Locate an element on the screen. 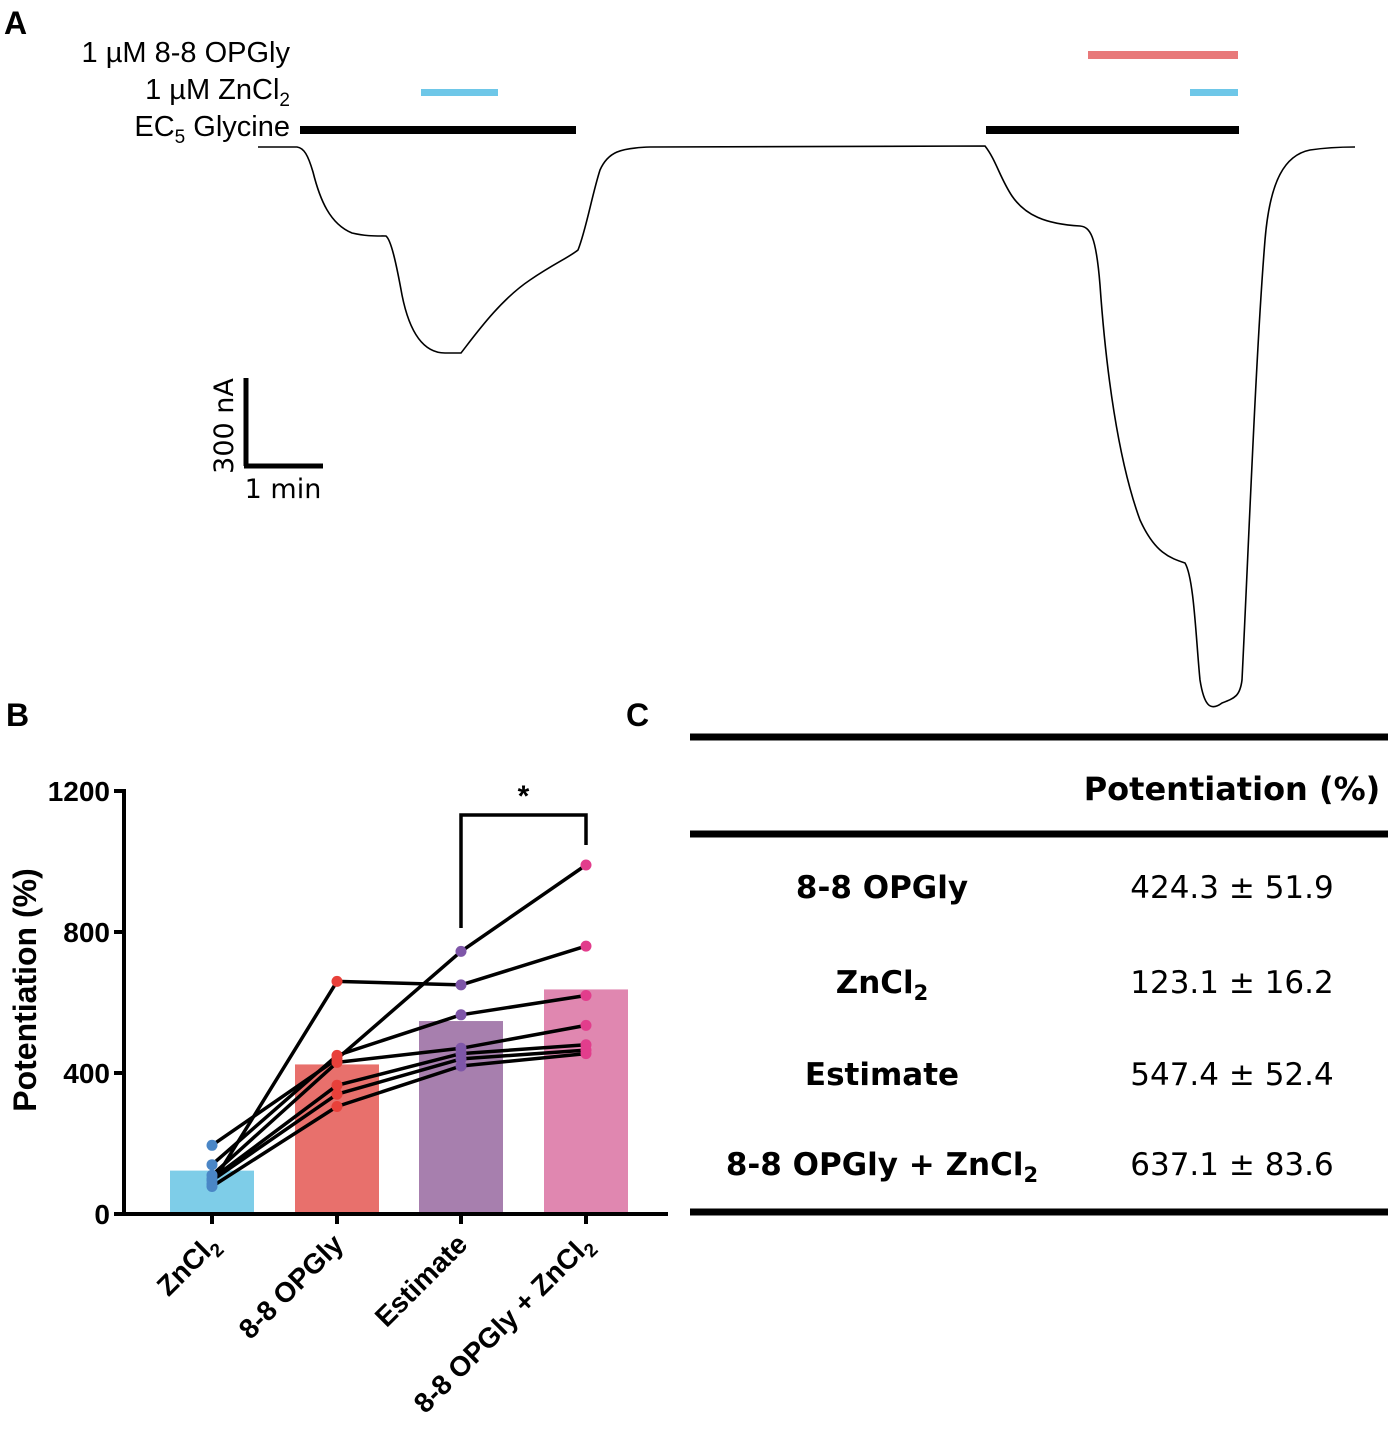 Image resolution: width=1394 pixels, height=1451 pixels. table-row-value-2: 123.1 ± 16.2 is located at coordinates (1231, 983).